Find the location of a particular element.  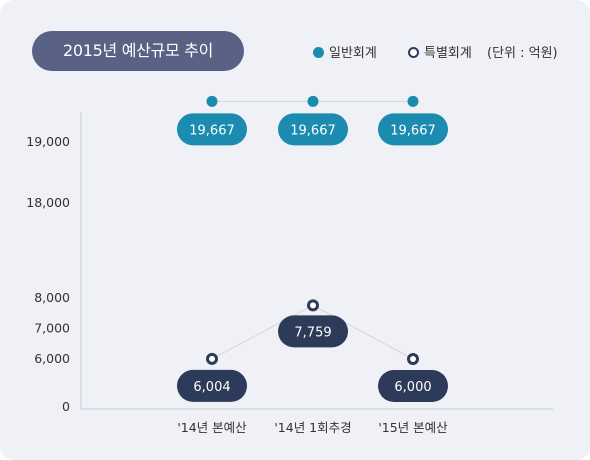

series-special-data-label: 6,004 is located at coordinates (211, 387).